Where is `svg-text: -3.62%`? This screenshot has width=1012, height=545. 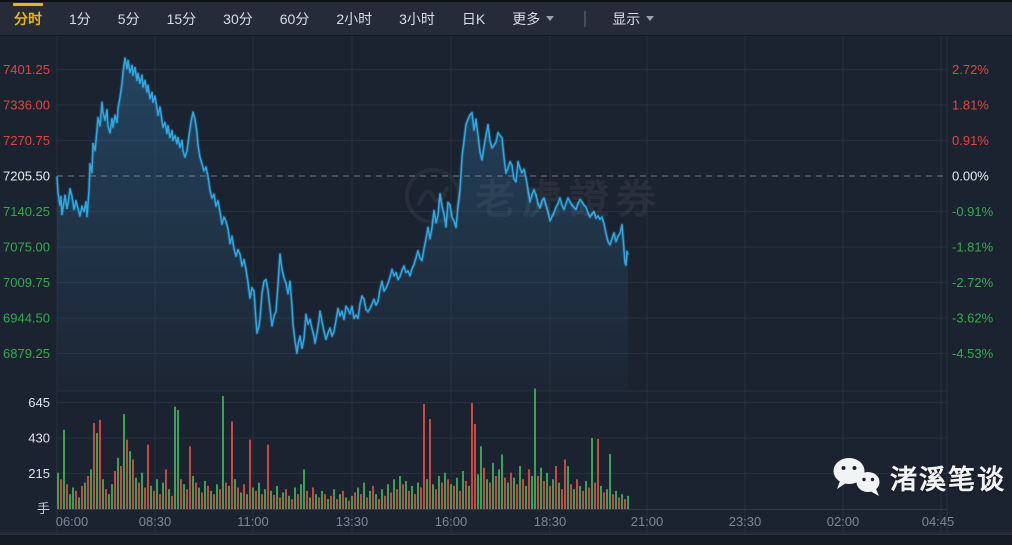
svg-text: -3.62% is located at coordinates (973, 318).